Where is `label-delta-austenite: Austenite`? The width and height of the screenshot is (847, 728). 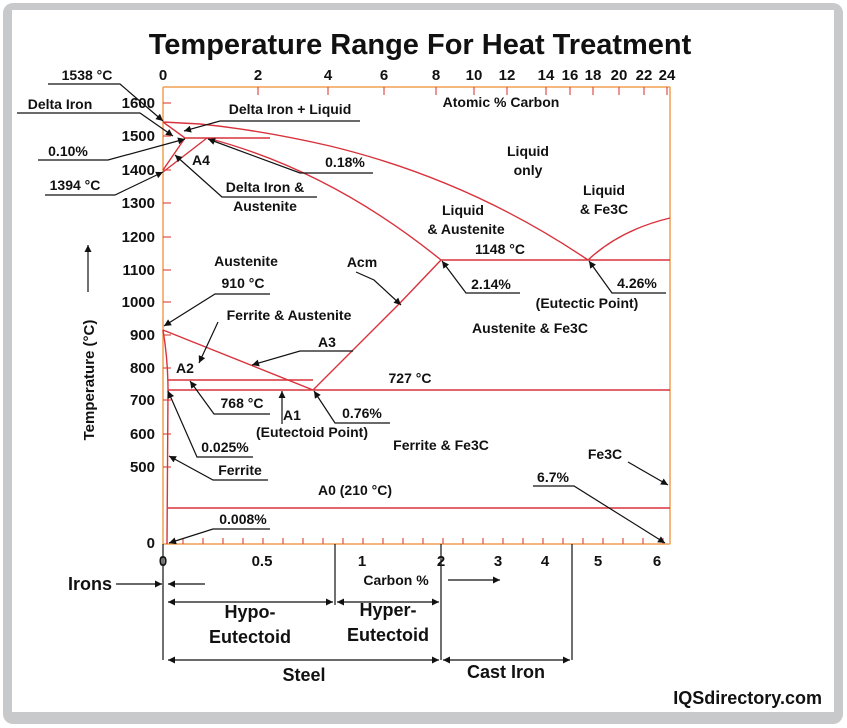 label-delta-austenite: Austenite is located at coordinates (265, 206).